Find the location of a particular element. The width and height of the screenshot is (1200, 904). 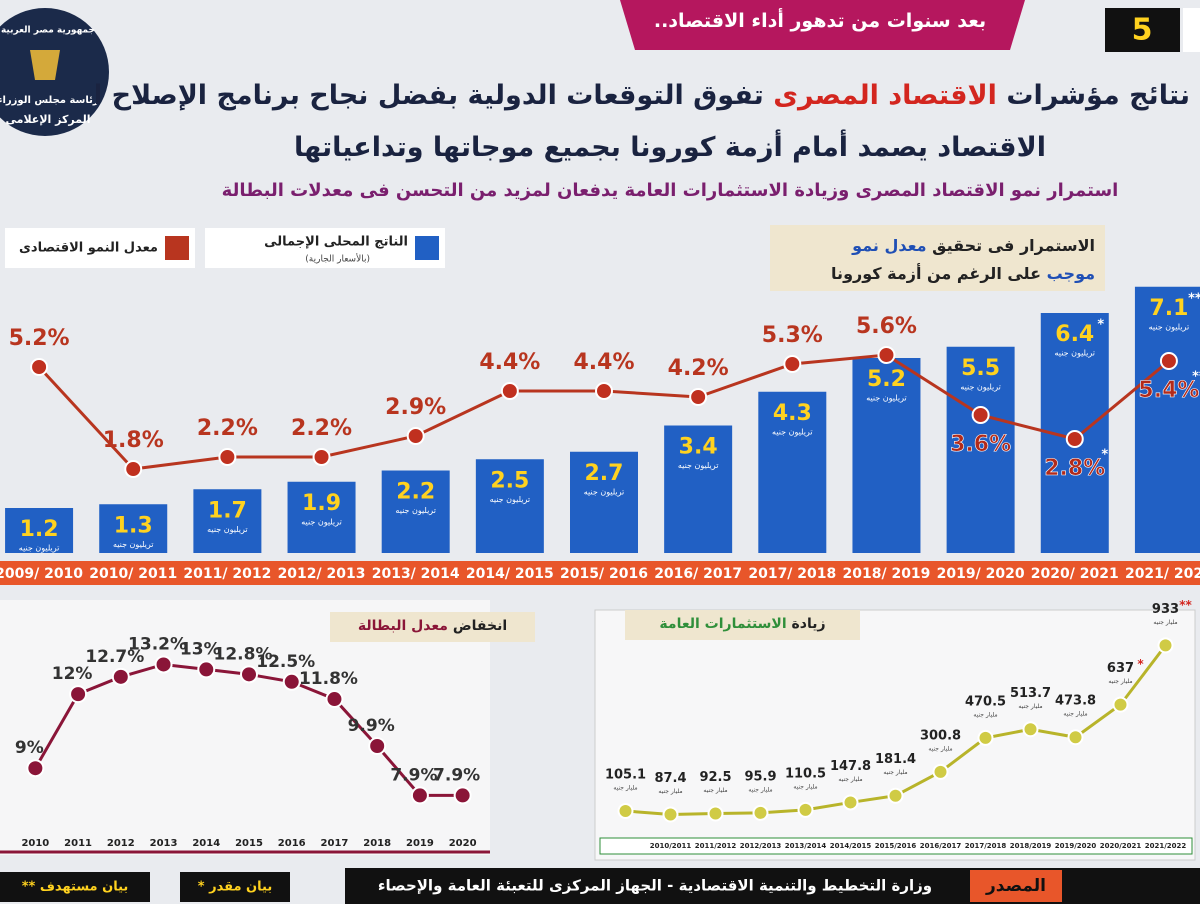

x-tick-label: 2020 is located at coordinates (463, 843).